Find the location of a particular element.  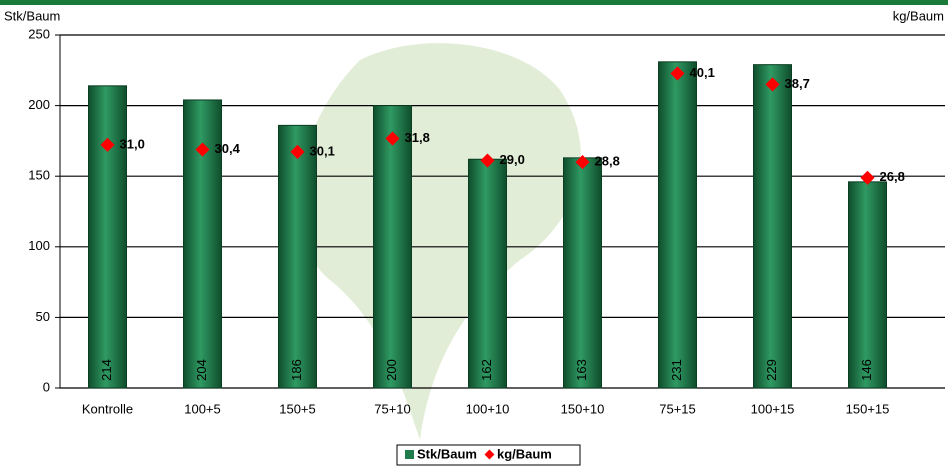

bar-label: 200 is located at coordinates (391, 370).